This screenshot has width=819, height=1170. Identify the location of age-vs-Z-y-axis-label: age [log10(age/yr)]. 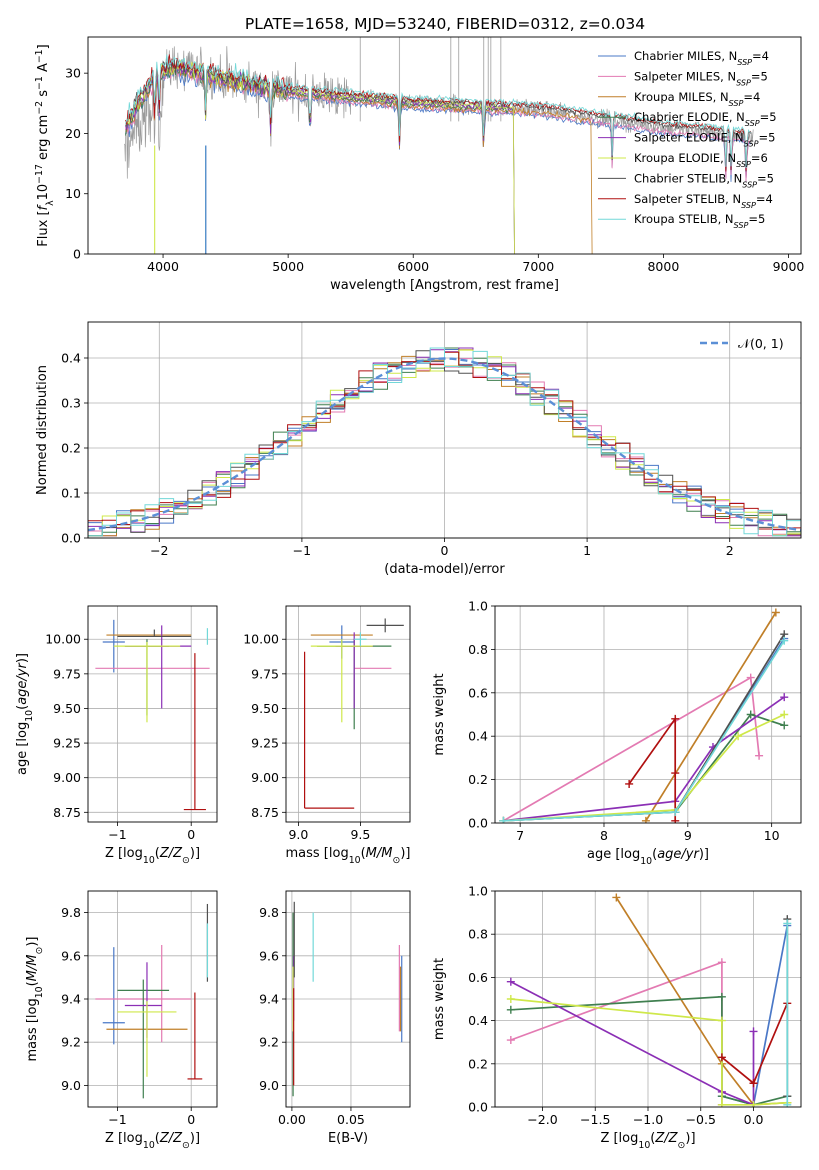
(25, 714).